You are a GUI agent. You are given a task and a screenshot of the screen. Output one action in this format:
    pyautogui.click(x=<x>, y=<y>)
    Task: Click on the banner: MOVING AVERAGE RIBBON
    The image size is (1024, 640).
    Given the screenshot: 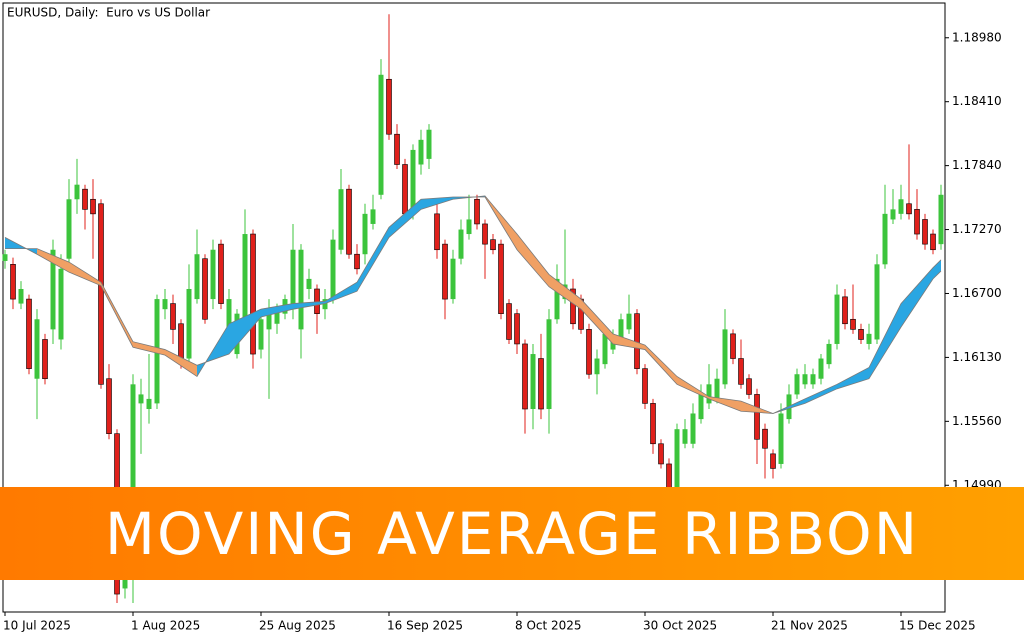 What is the action you would take?
    pyautogui.click(x=512, y=533)
    